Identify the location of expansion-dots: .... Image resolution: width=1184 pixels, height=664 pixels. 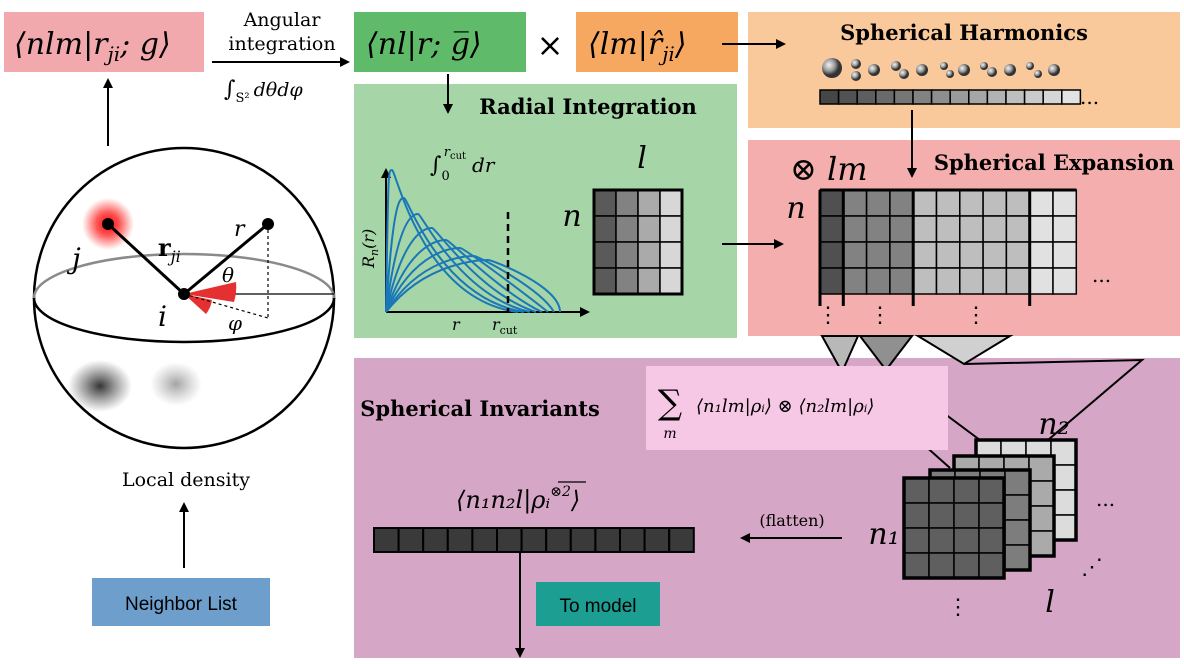
(1101, 275).